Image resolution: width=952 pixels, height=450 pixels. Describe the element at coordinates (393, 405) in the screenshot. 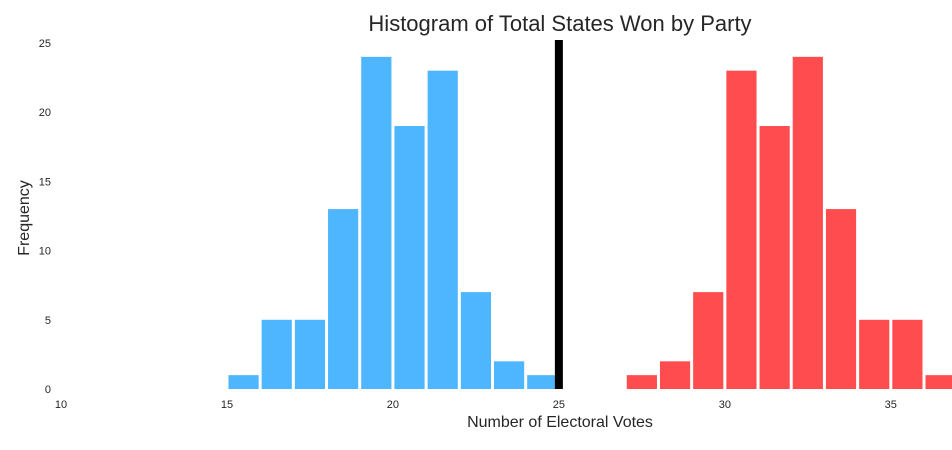

I see `x-tick-label-20: 20` at that location.